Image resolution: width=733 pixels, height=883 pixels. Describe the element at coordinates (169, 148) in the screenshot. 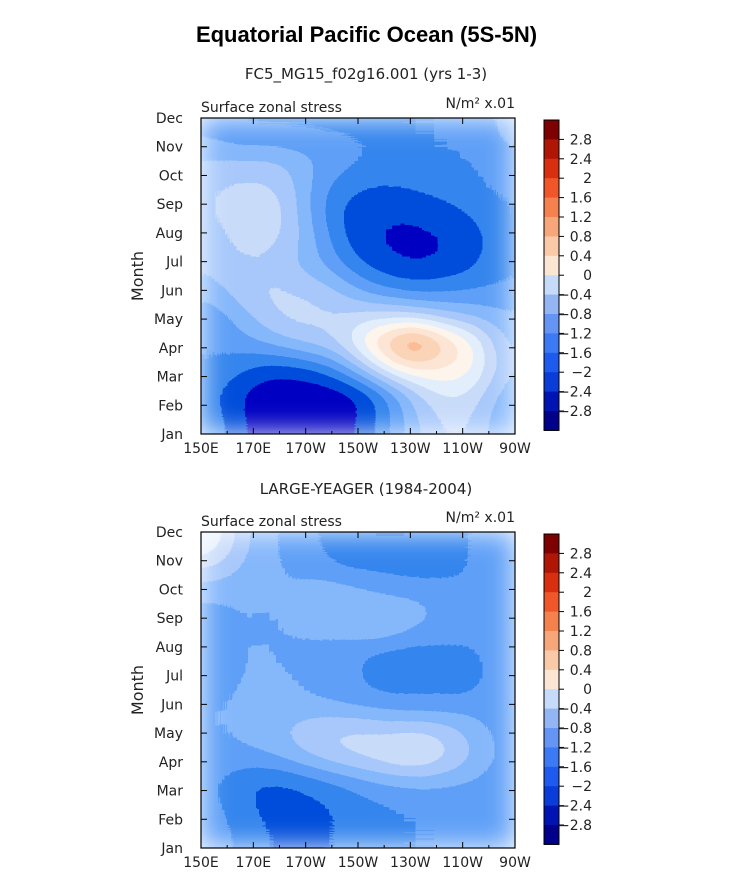

I see `y-tick-label: Nov` at that location.